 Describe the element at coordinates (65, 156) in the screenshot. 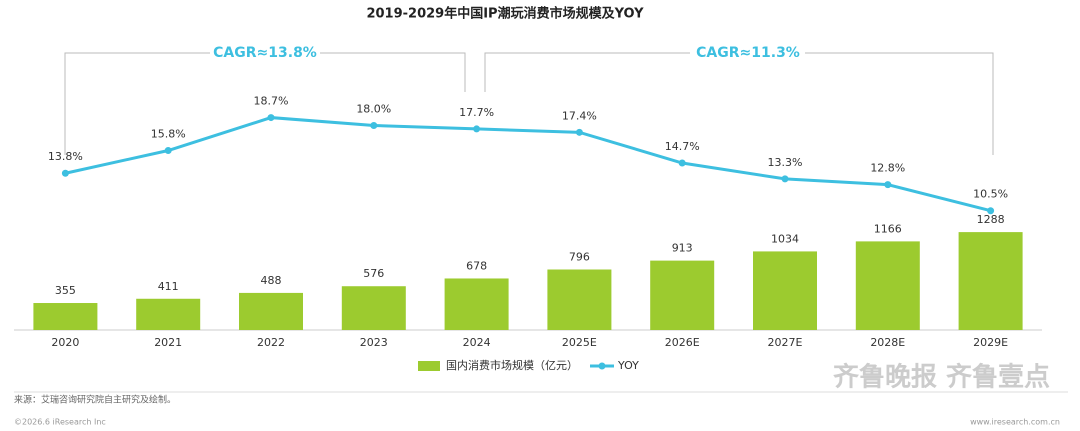

I see `yoy-value-label: 13.8%` at that location.